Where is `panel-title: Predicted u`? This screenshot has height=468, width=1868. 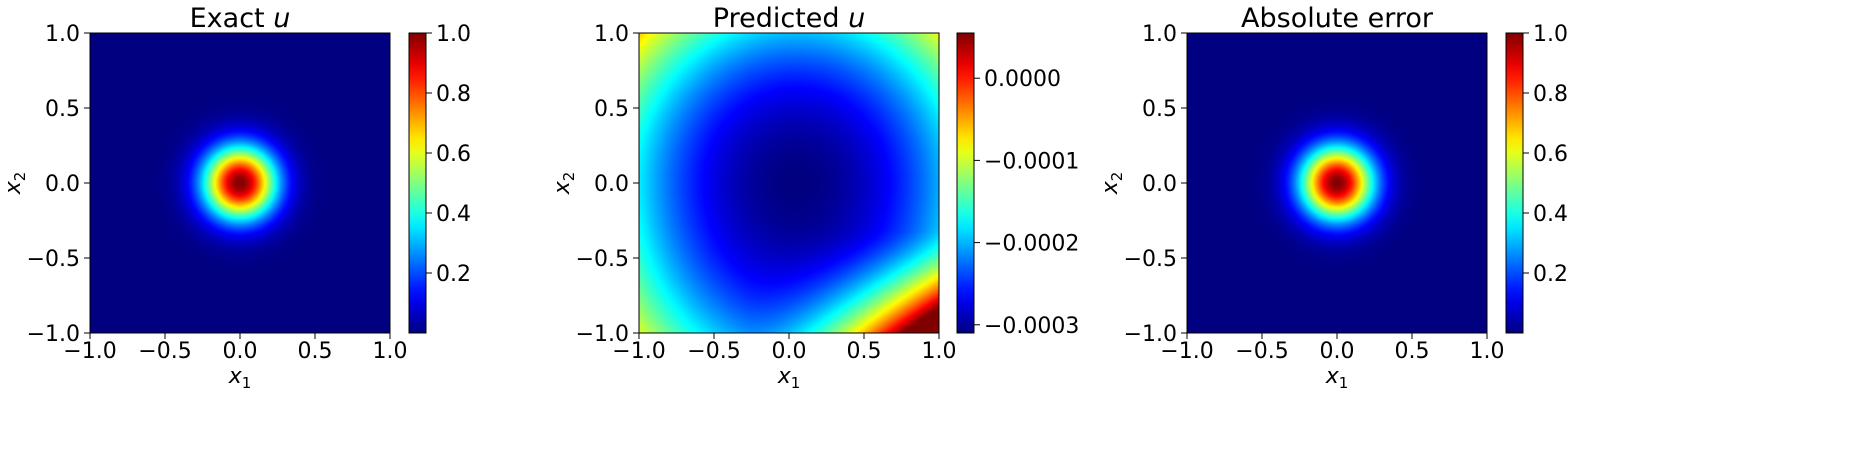 panel-title: Predicted u is located at coordinates (789, 18).